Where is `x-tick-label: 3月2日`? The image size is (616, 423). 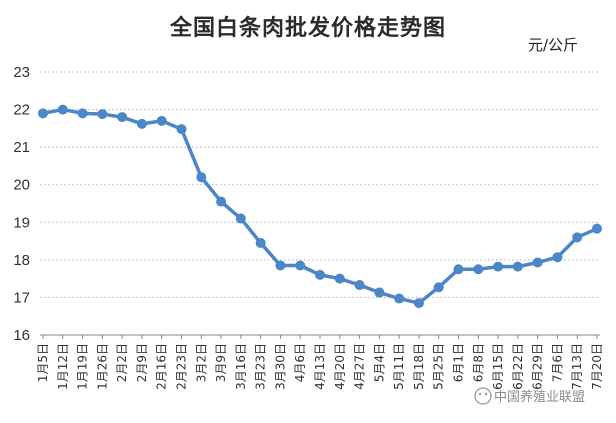
x-tick-label: 3月2日 is located at coordinates (201, 362).